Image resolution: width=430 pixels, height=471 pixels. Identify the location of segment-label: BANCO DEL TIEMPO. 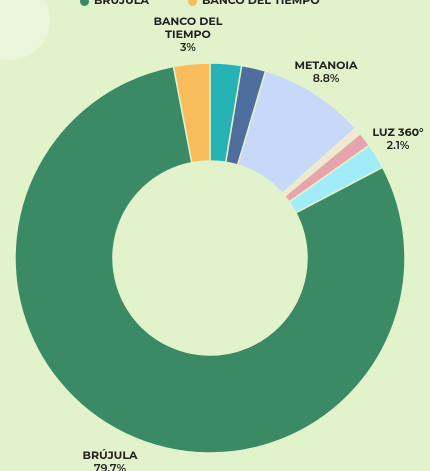
(188, 27).